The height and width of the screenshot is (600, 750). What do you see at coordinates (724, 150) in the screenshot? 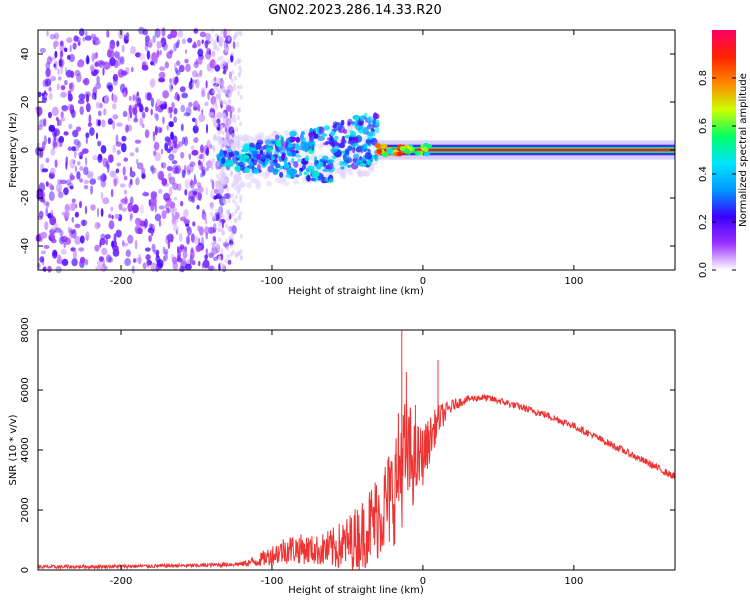
I see `colorbar-gradient` at bounding box center [724, 150].